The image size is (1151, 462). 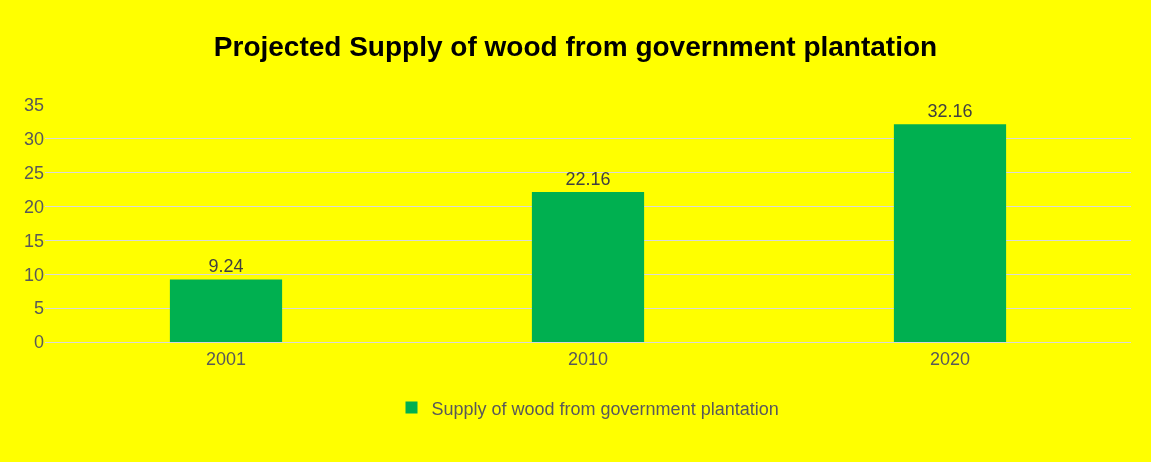 What do you see at coordinates (33, 274) in the screenshot?
I see `y-tick-label: 10` at bounding box center [33, 274].